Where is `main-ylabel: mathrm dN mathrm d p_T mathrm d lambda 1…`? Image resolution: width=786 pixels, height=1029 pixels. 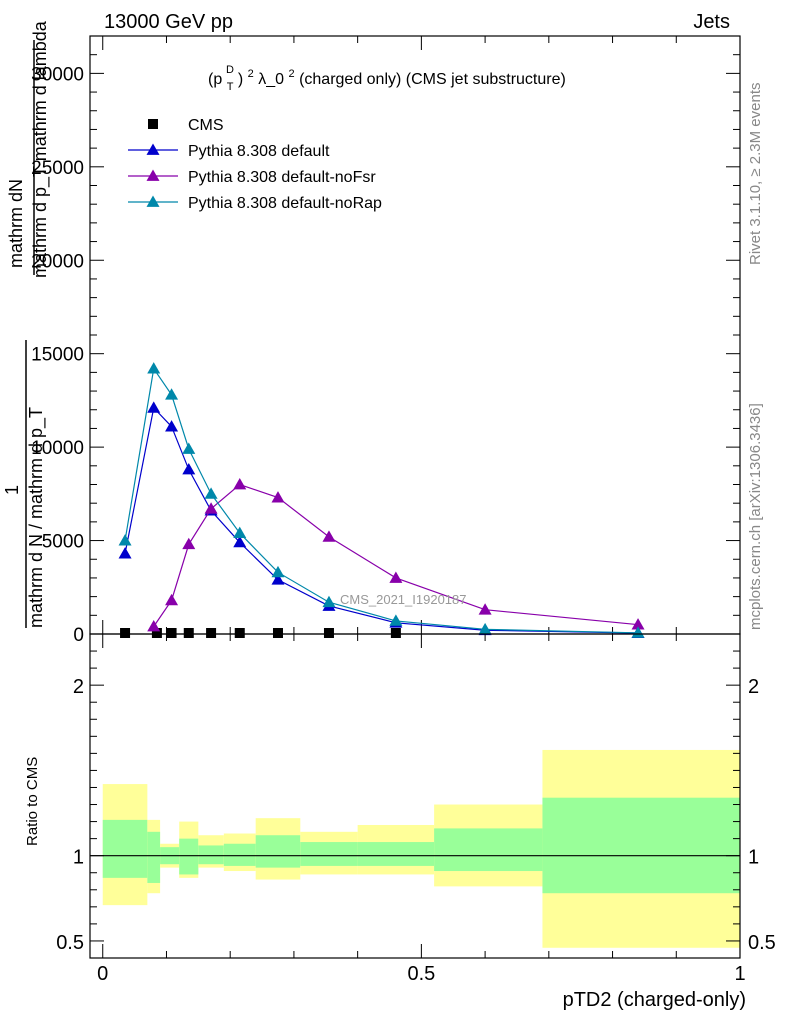
main-ylabel: mathrm dN mathrm d p_T mathrm d lambda 1… is located at coordinates (26, 324).